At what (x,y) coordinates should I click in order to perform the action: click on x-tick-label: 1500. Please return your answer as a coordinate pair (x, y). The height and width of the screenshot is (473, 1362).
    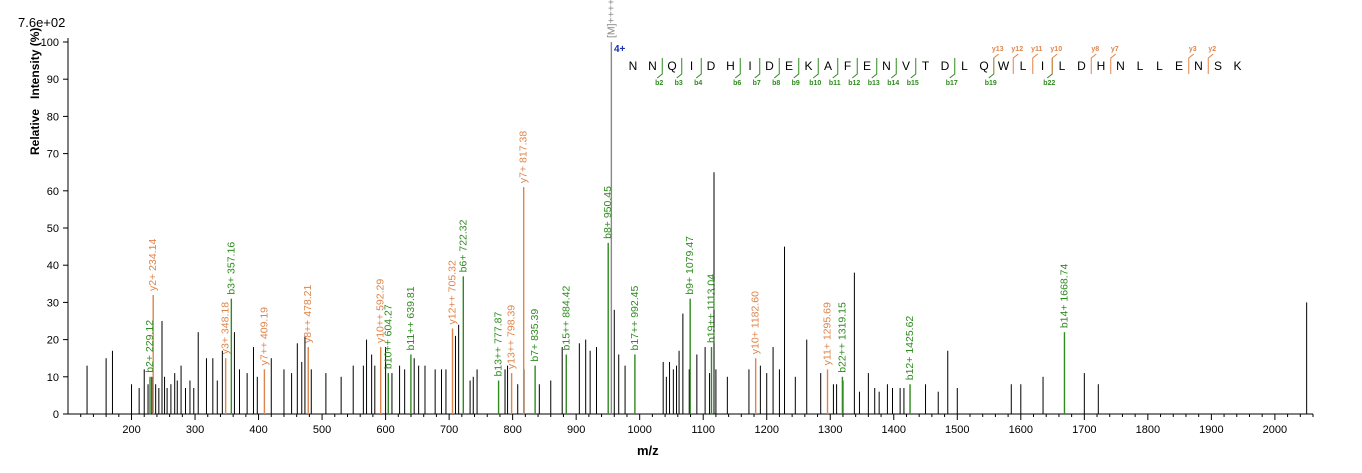
    Looking at the image, I should click on (957, 430).